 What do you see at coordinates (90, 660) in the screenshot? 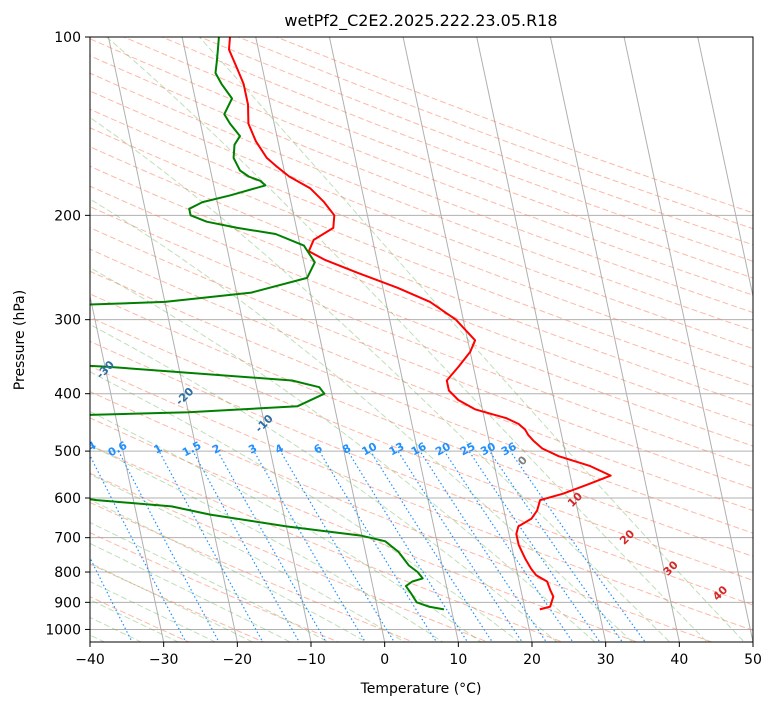
I see `x-tick-label: −40` at bounding box center [90, 660].